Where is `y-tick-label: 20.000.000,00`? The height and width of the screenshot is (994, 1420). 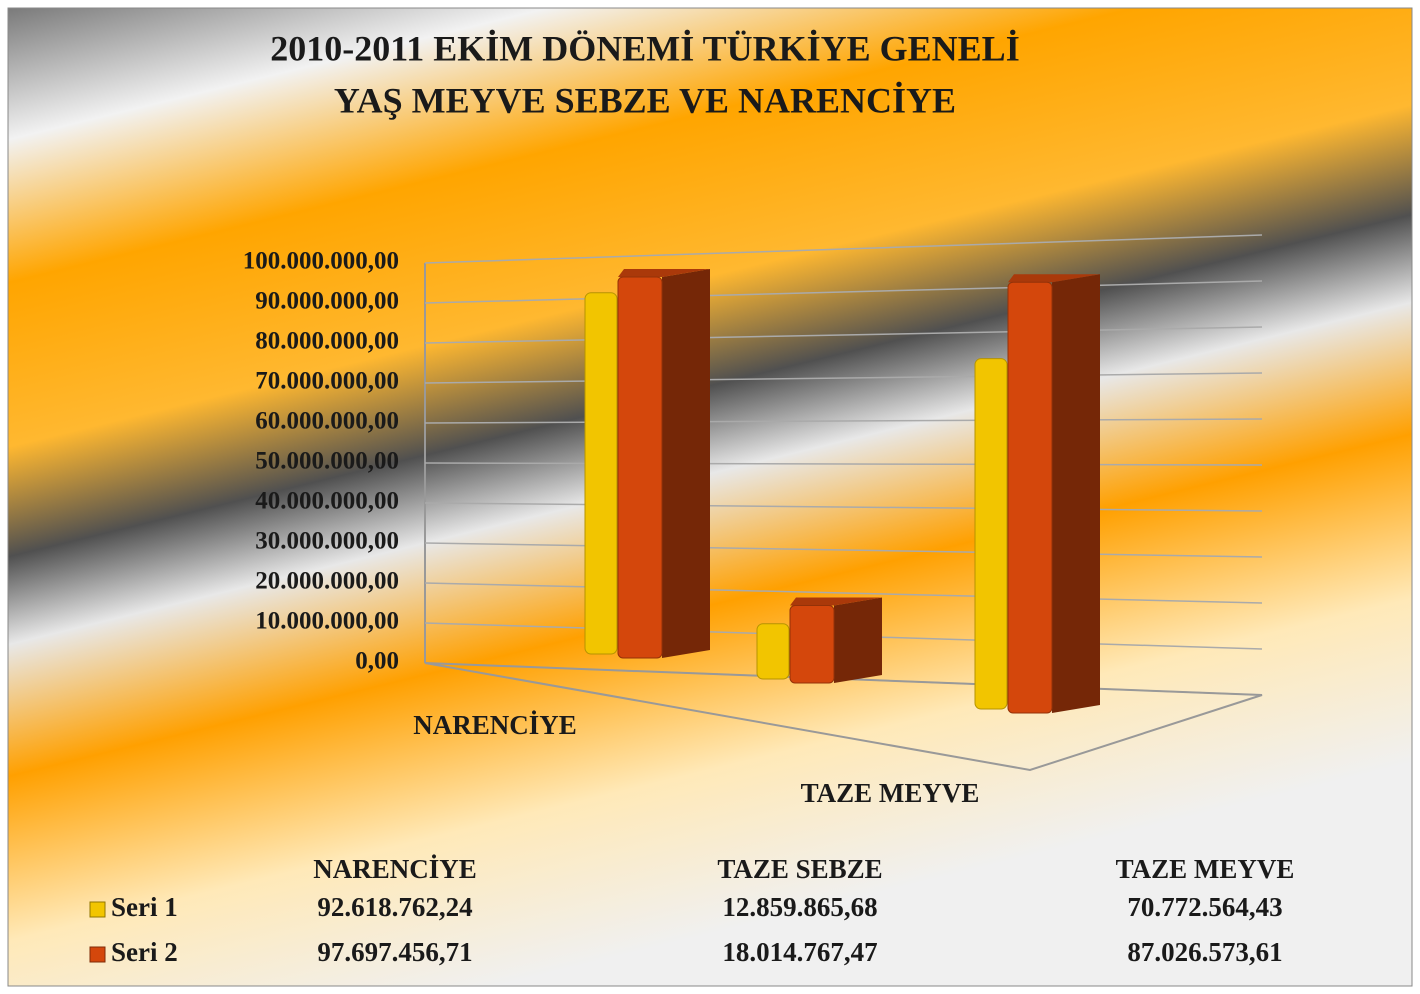
y-tick-label: 20.000.000,00 is located at coordinates (327, 581).